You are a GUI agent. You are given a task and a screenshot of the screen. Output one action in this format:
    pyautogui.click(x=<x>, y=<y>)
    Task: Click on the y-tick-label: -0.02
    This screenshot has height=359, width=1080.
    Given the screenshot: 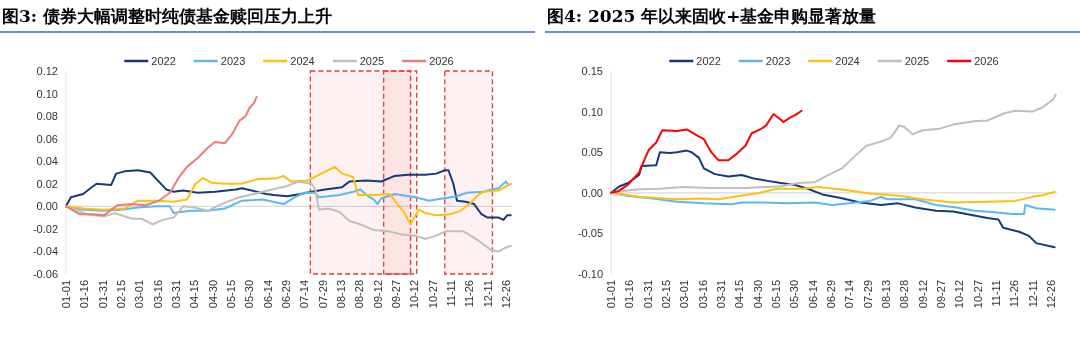 What is the action you would take?
    pyautogui.click(x=45, y=228)
    